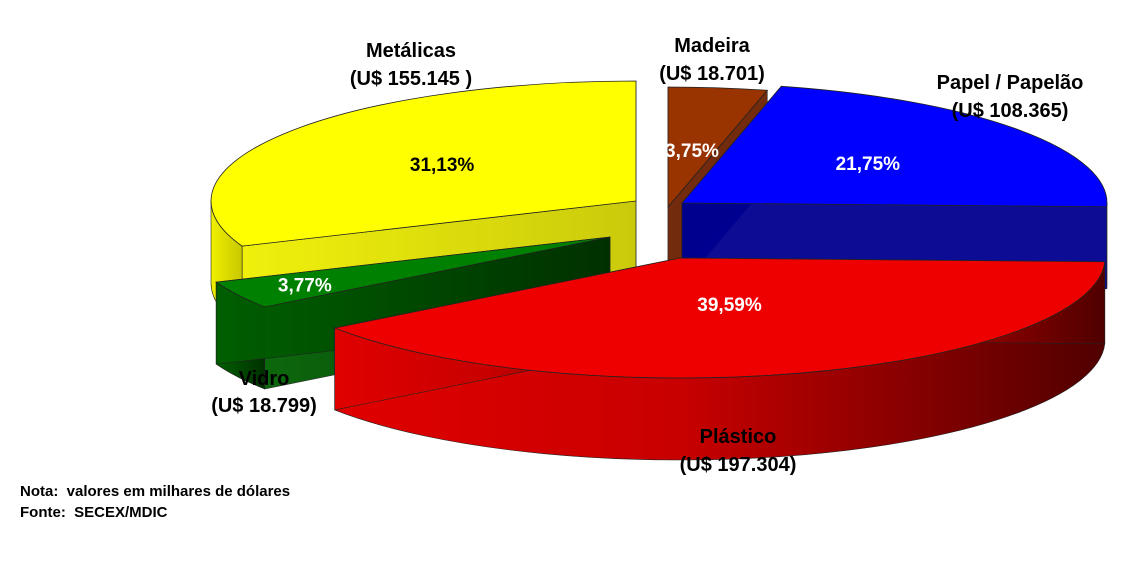  Describe the element at coordinates (264, 406) in the screenshot. I see `value-label-vidro: (U$ 18.799)` at that location.